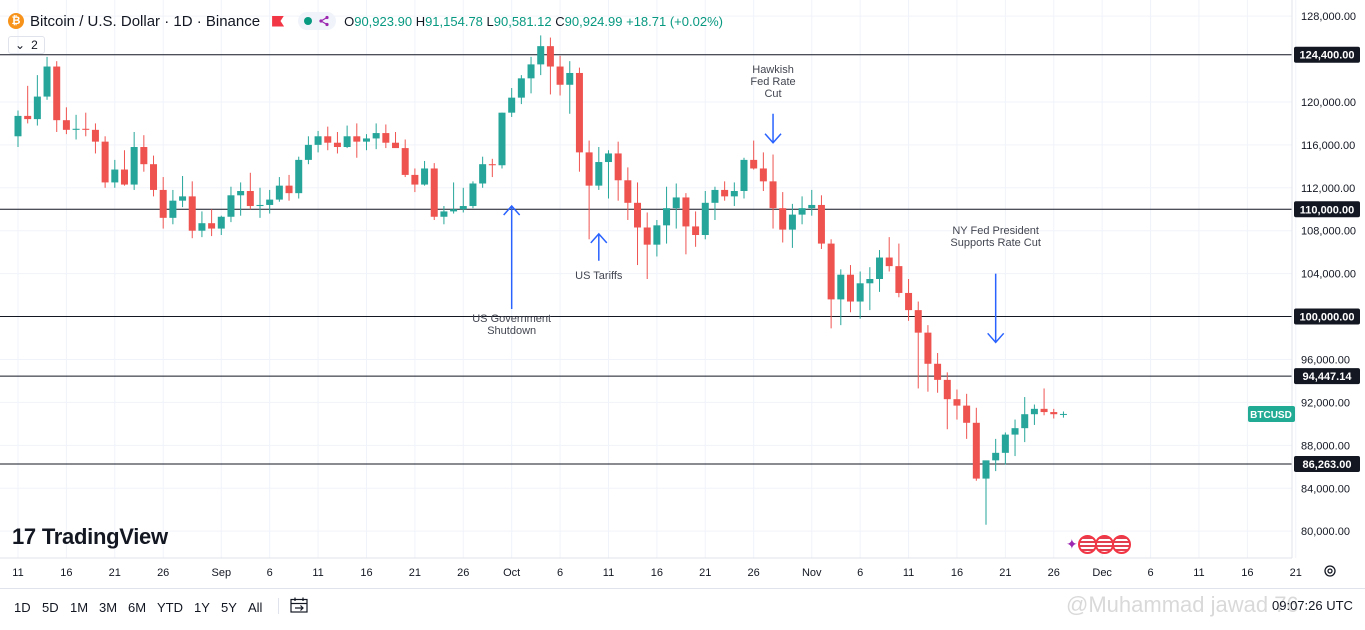 The width and height of the screenshot is (1365, 630). What do you see at coordinates (24, 536) in the screenshot?
I see `tradingview-mark-icon: 17` at bounding box center [24, 536].